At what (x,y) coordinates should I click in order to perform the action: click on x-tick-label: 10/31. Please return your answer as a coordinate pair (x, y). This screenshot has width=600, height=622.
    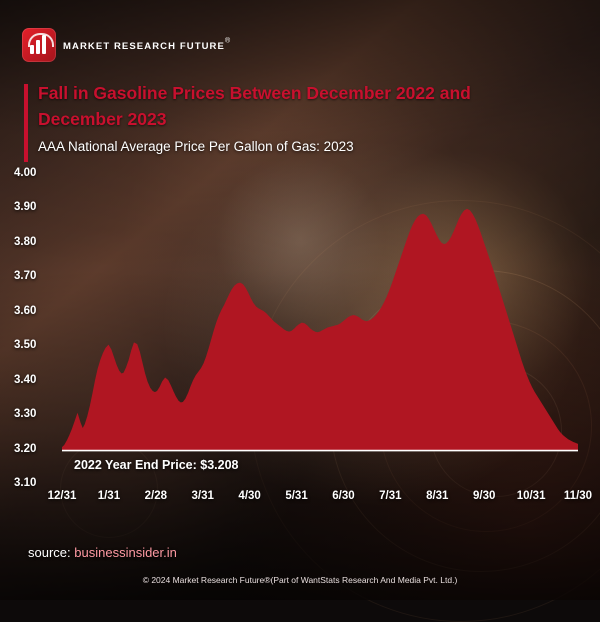
    Looking at the image, I should click on (531, 496).